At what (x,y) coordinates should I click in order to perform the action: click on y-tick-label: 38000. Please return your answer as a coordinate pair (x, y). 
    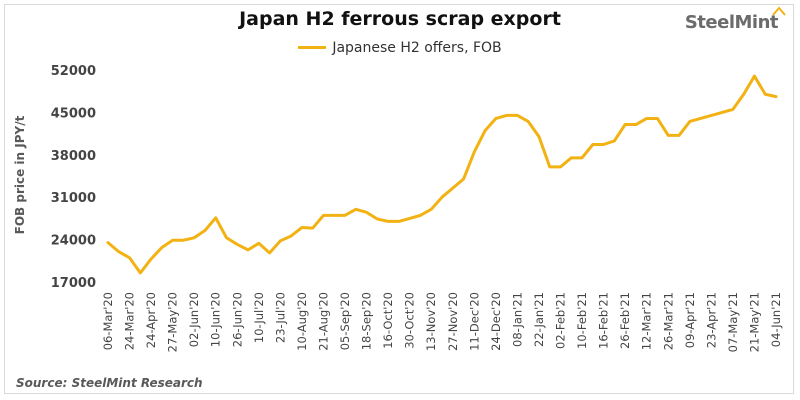
    Looking at the image, I should click on (73, 156).